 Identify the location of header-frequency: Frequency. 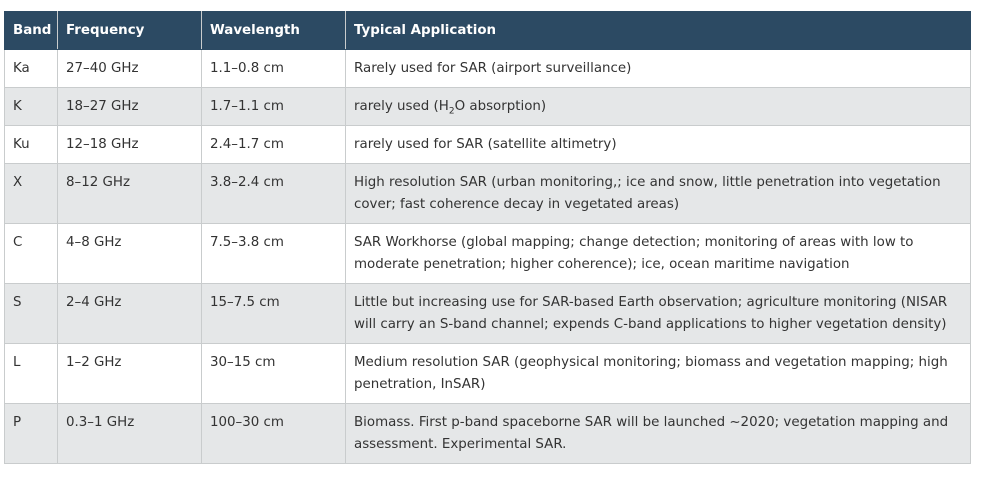
(129, 30).